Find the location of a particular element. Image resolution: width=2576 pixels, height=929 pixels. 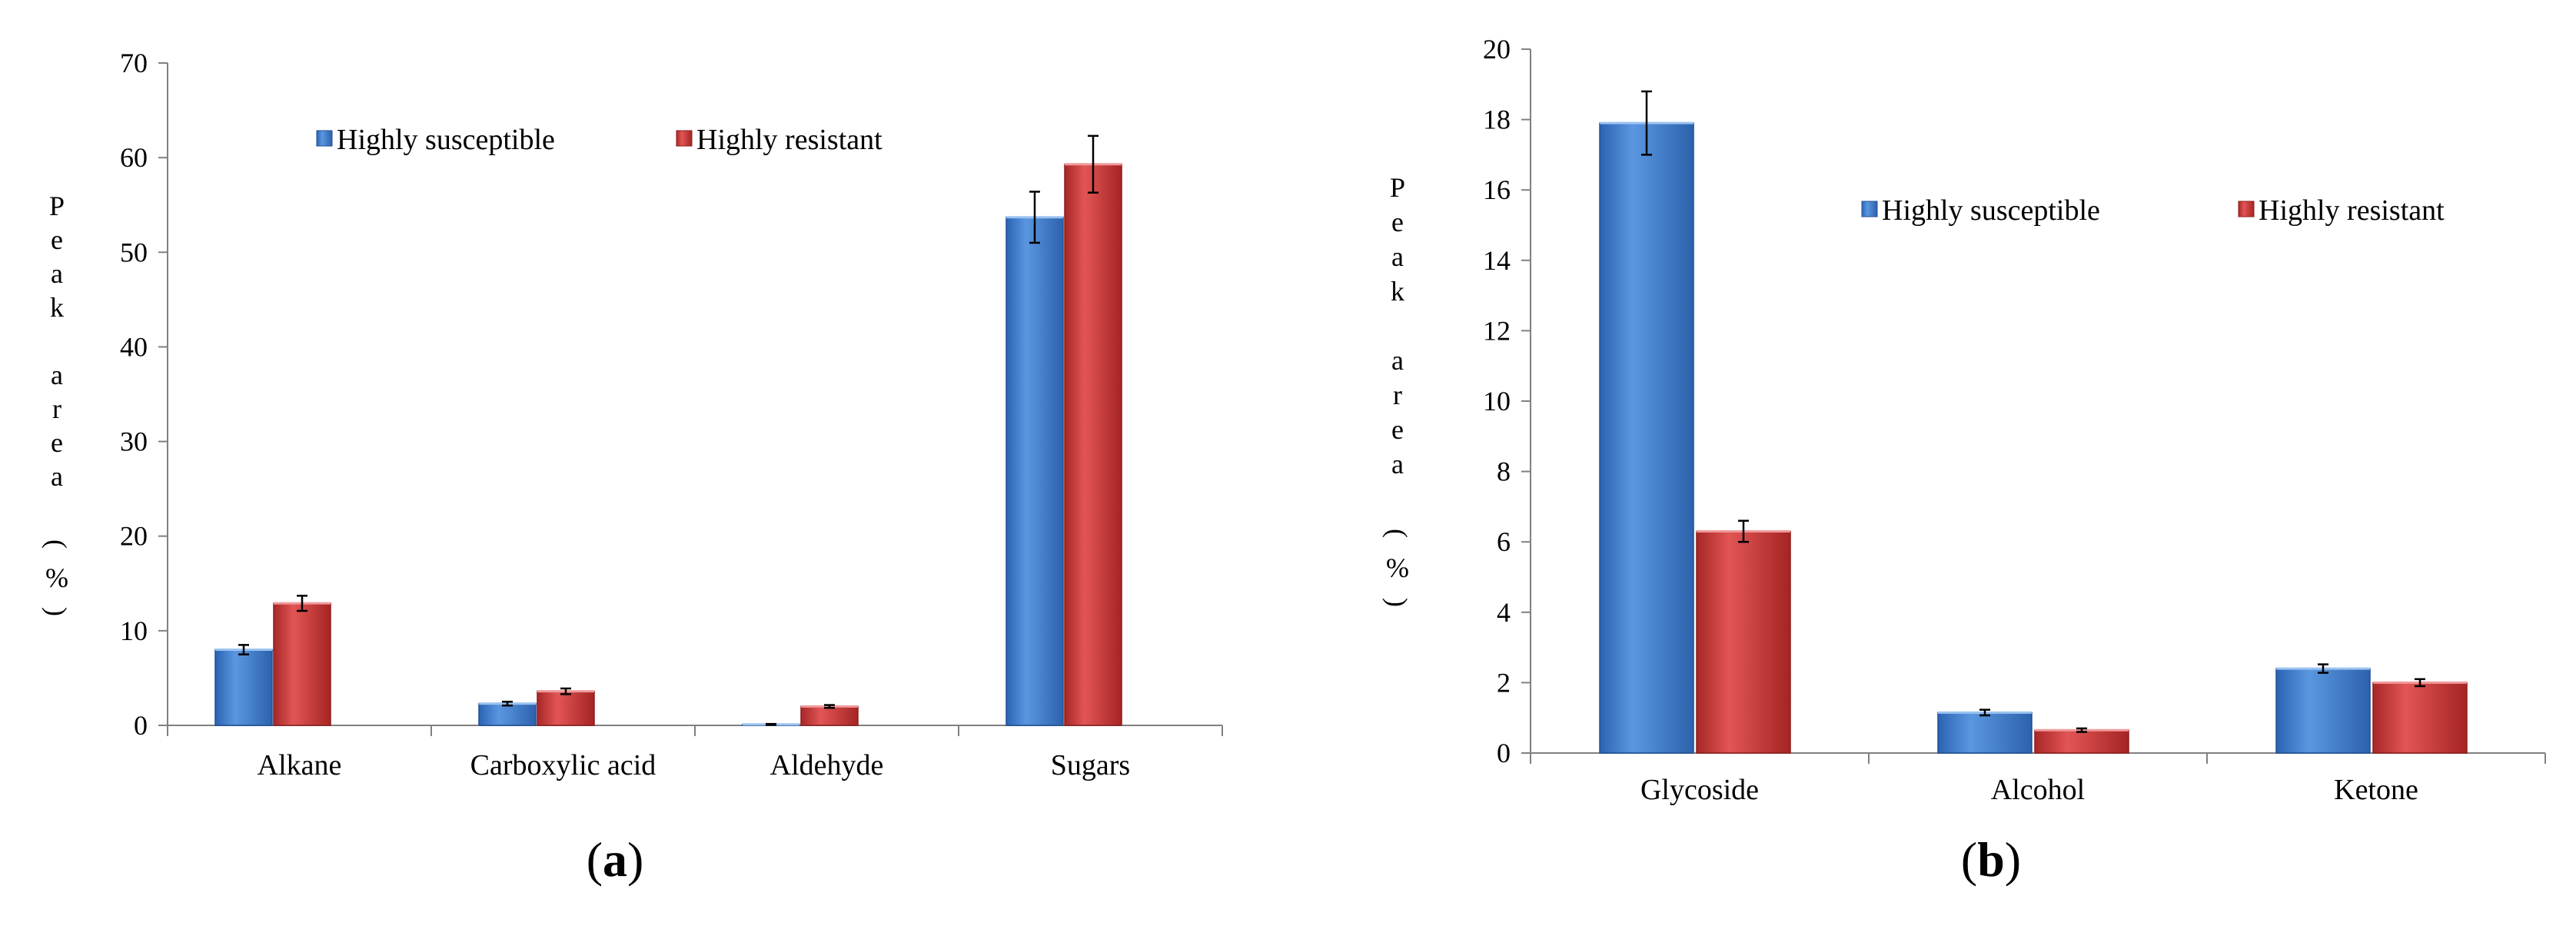

bar-resistant-alkane is located at coordinates (302, 664).